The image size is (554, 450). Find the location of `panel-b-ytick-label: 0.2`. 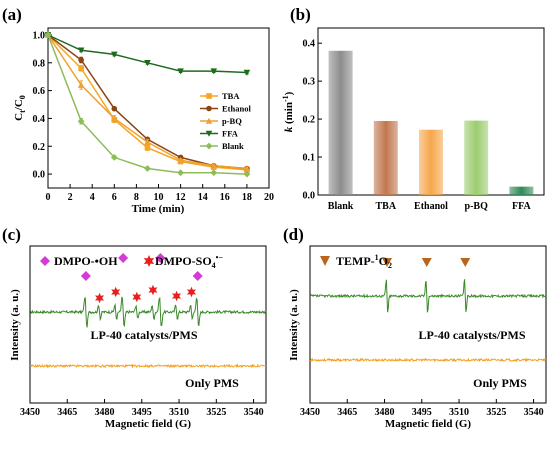

panel-b-ytick-label: 0.2 is located at coordinates (309, 120).